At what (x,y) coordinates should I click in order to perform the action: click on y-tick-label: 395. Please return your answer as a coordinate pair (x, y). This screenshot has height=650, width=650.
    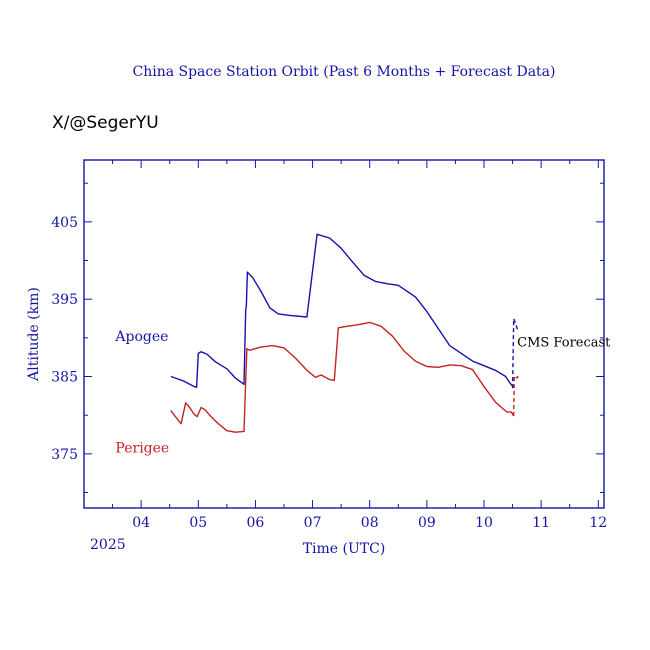
    Looking at the image, I should click on (64, 300).